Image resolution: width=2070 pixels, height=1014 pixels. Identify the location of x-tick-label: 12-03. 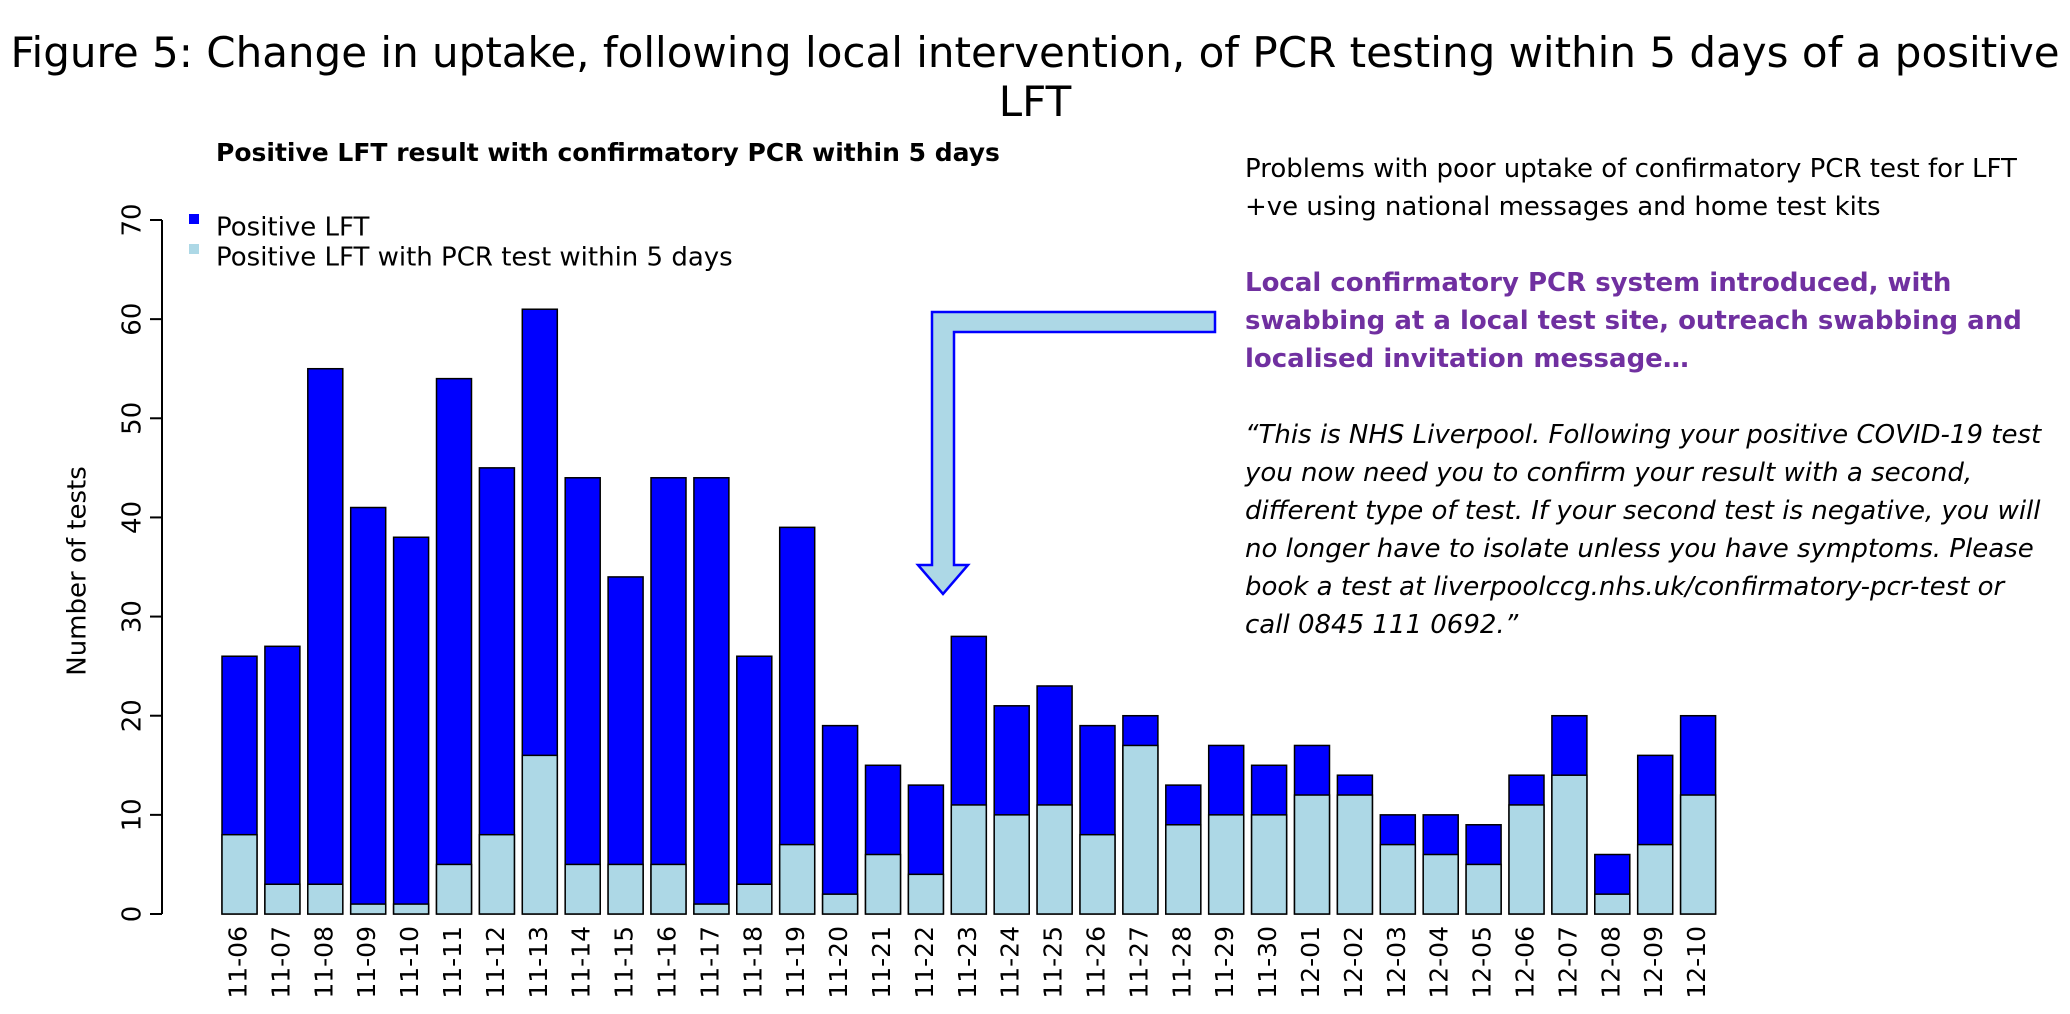
(1396, 962).